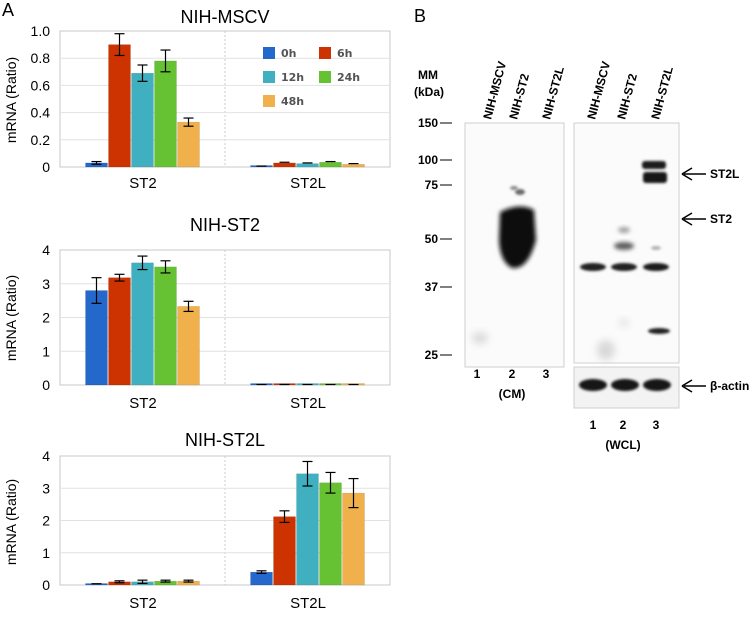  Describe the element at coordinates (225, 17) in the screenshot. I see `chart-title: NIH-MSCV` at that location.